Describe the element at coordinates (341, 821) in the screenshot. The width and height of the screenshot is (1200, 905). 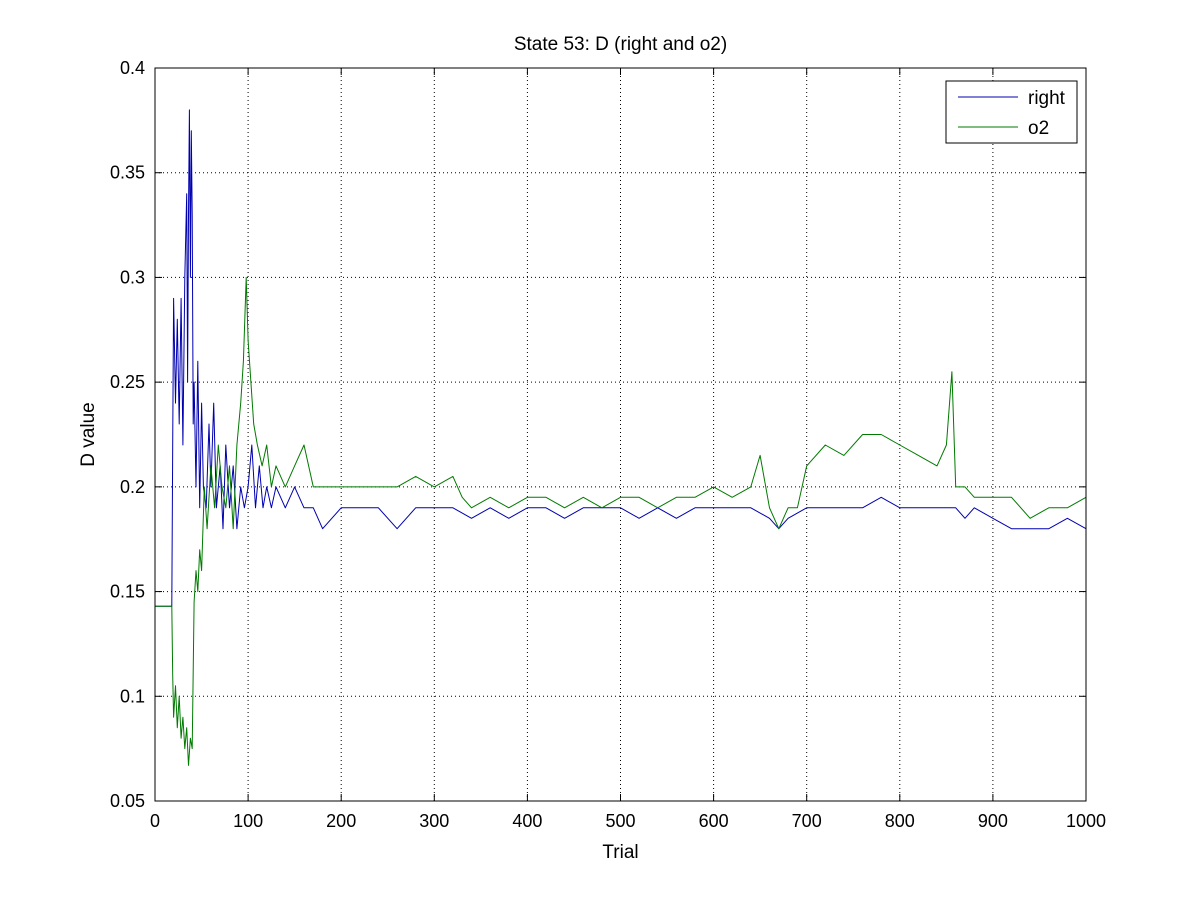
I see `x-tick-label: 200` at that location.